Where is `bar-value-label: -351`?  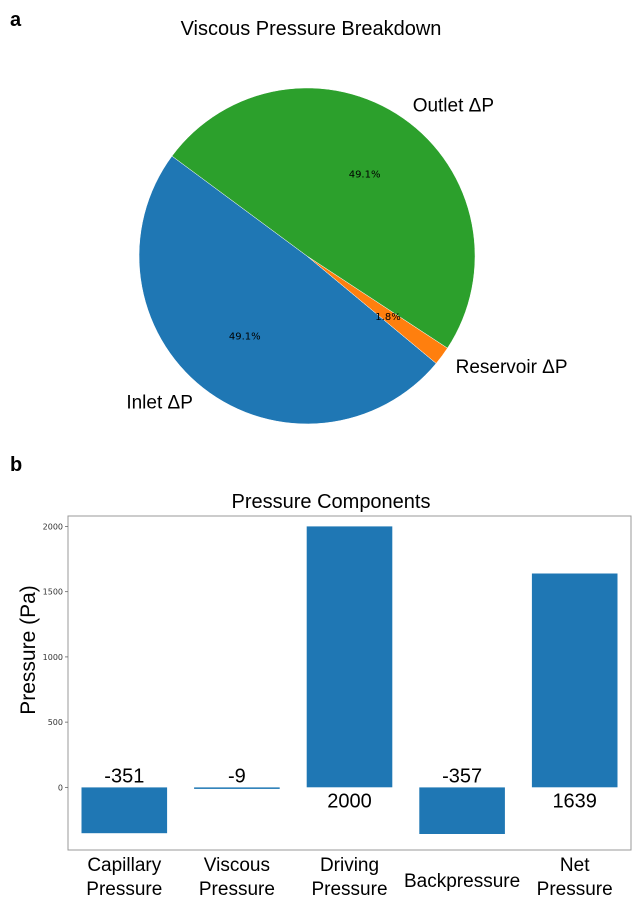 bar-value-label: -351 is located at coordinates (124, 776).